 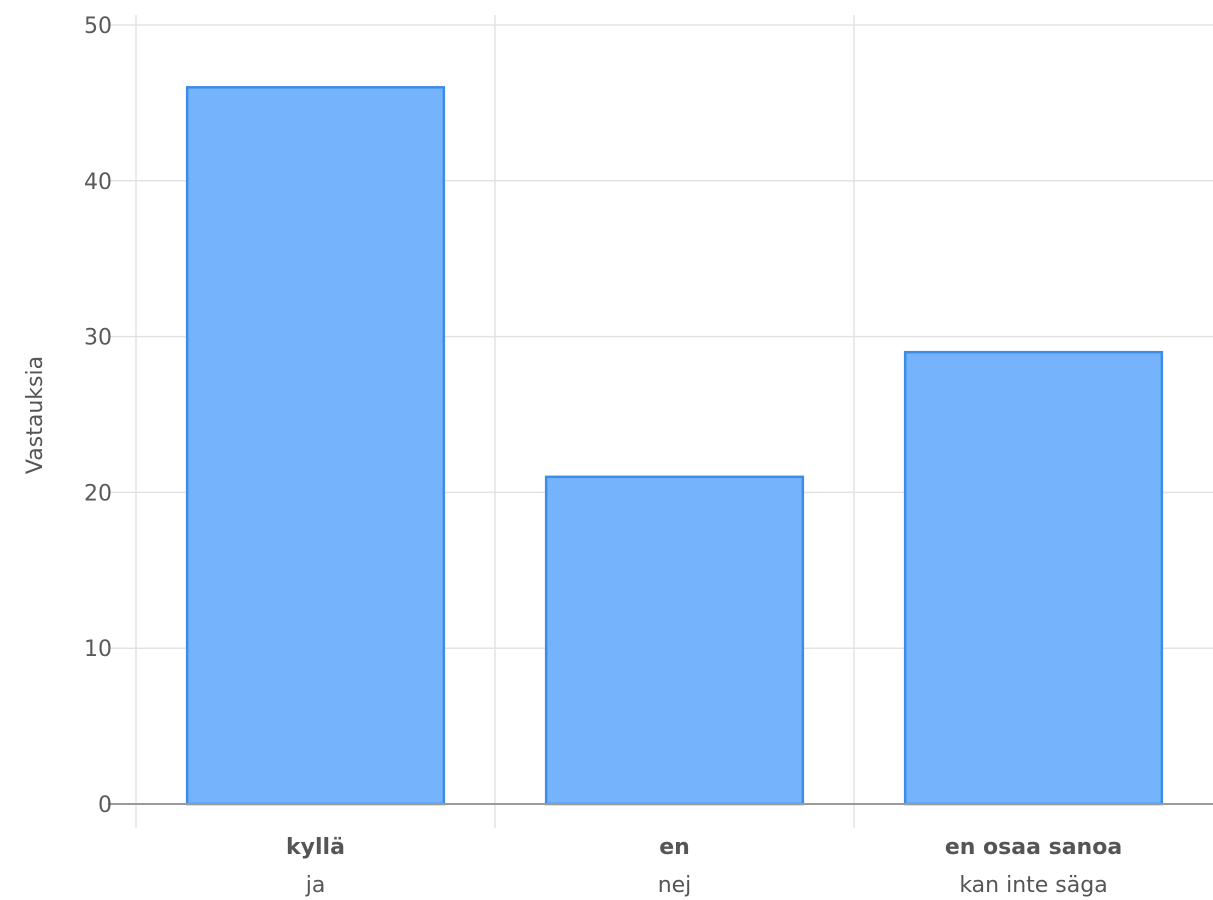 What do you see at coordinates (98, 338) in the screenshot?
I see `y-tick-label: 30` at bounding box center [98, 338].